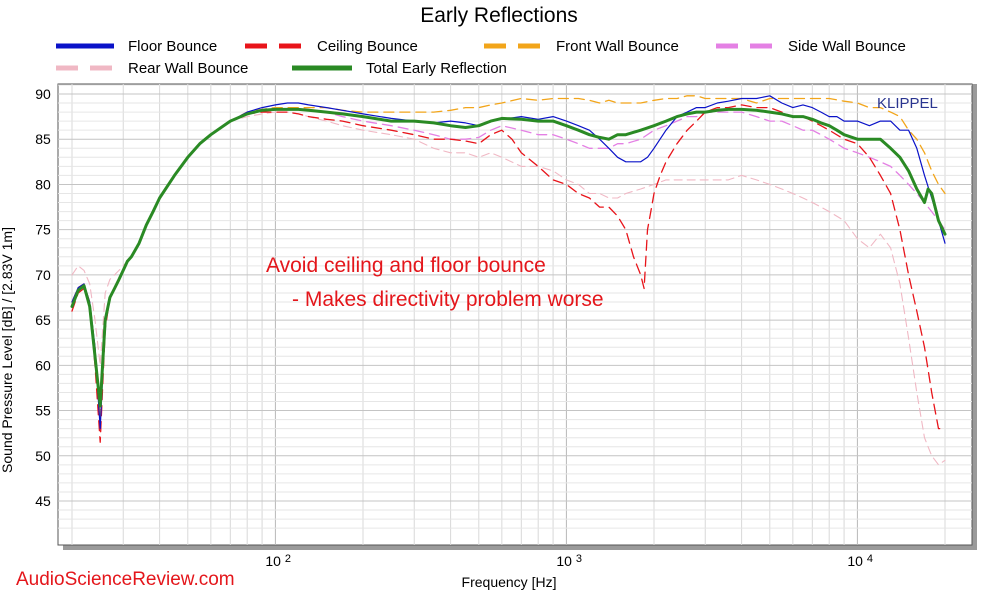  Describe the element at coordinates (847, 46) in the screenshot. I see `legend-label-side: Side Wall Bounce` at that location.